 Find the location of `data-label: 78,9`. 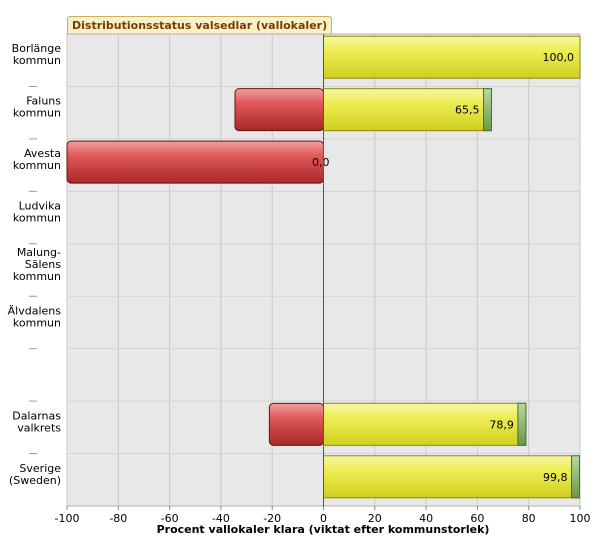

data-label: 78,9 is located at coordinates (501, 424).